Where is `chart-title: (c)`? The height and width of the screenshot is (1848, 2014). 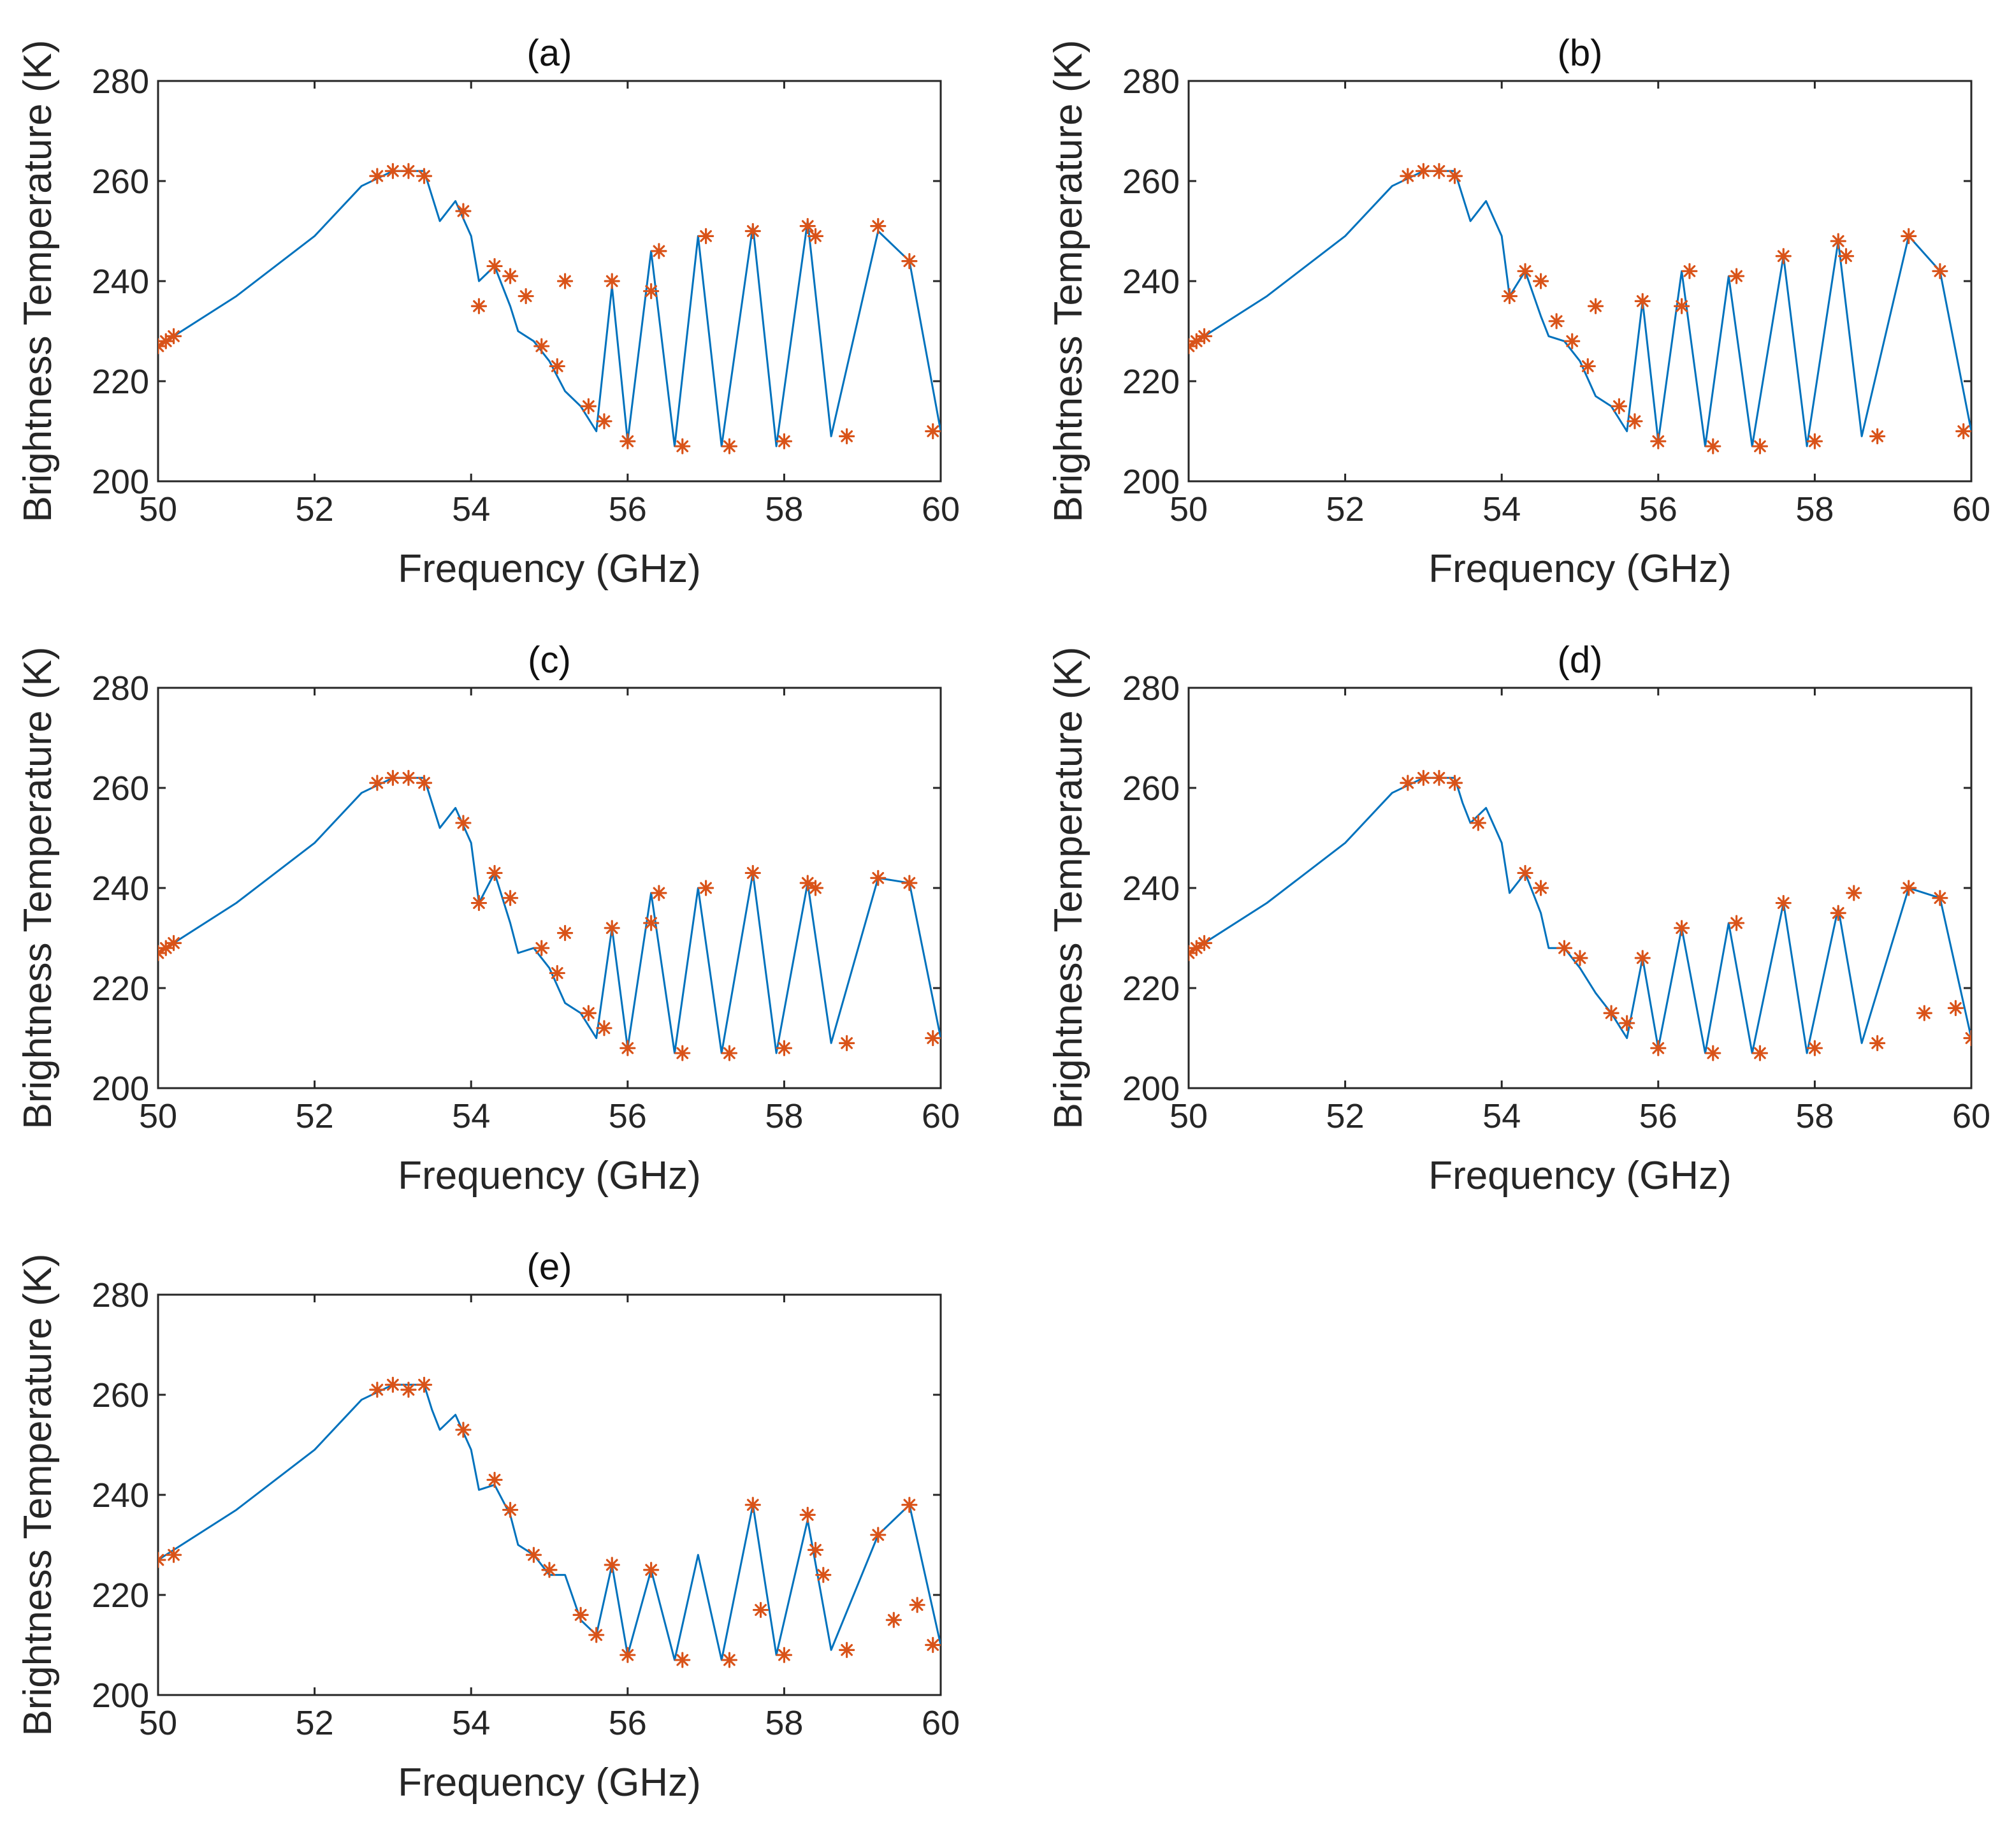 chart-title: (c) is located at coordinates (549, 660).